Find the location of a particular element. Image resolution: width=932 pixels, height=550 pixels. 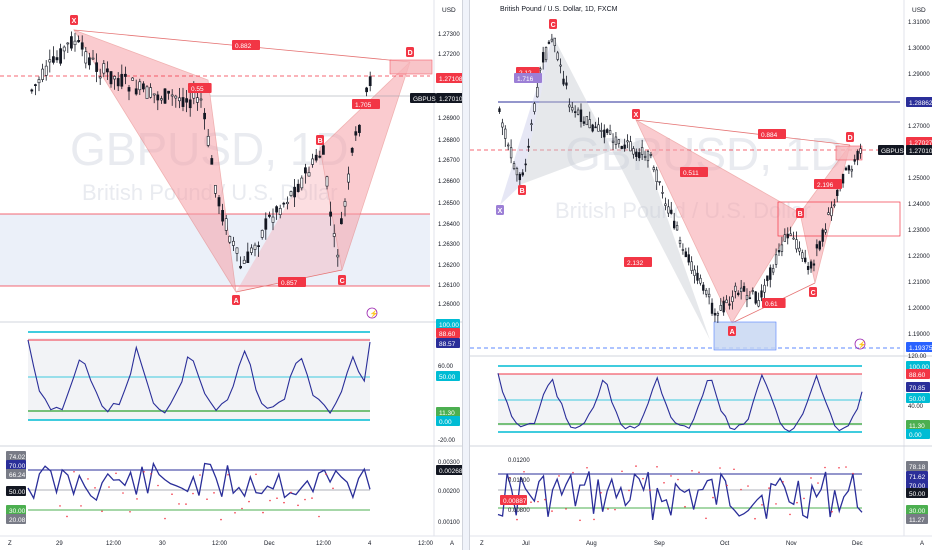

left-ratio-xb-bg is located at coordinates (200, 88).